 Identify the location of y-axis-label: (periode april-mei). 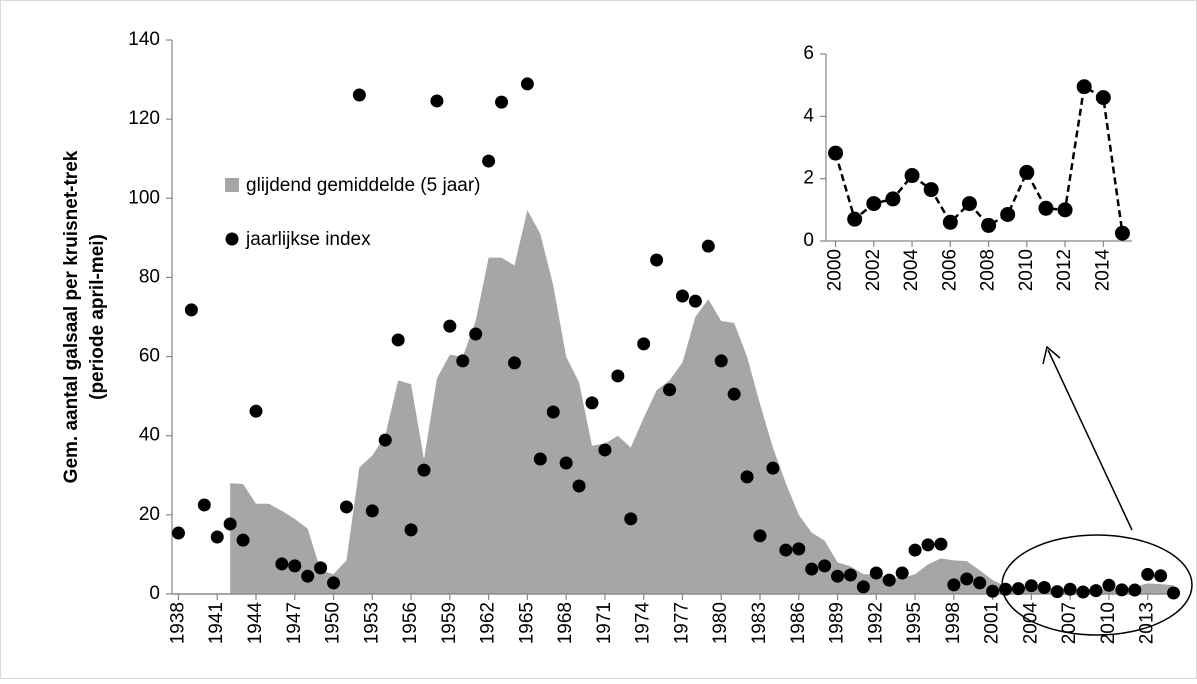
(97, 317).